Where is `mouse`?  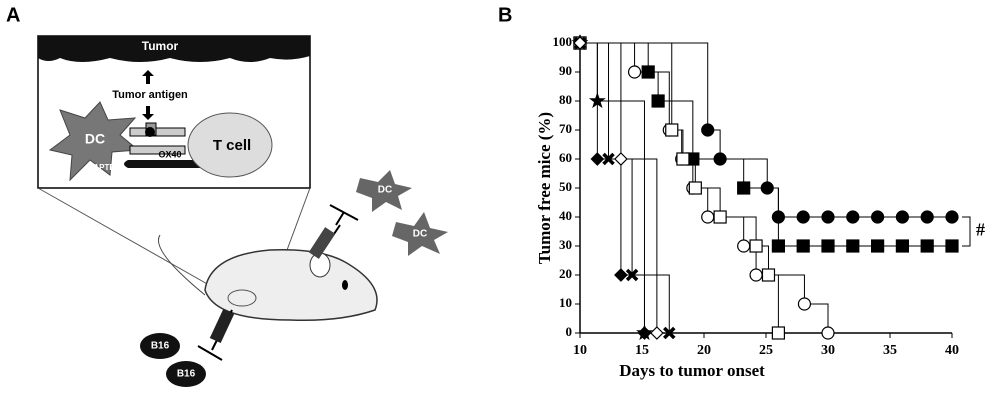
mouse is located at coordinates (291, 285).